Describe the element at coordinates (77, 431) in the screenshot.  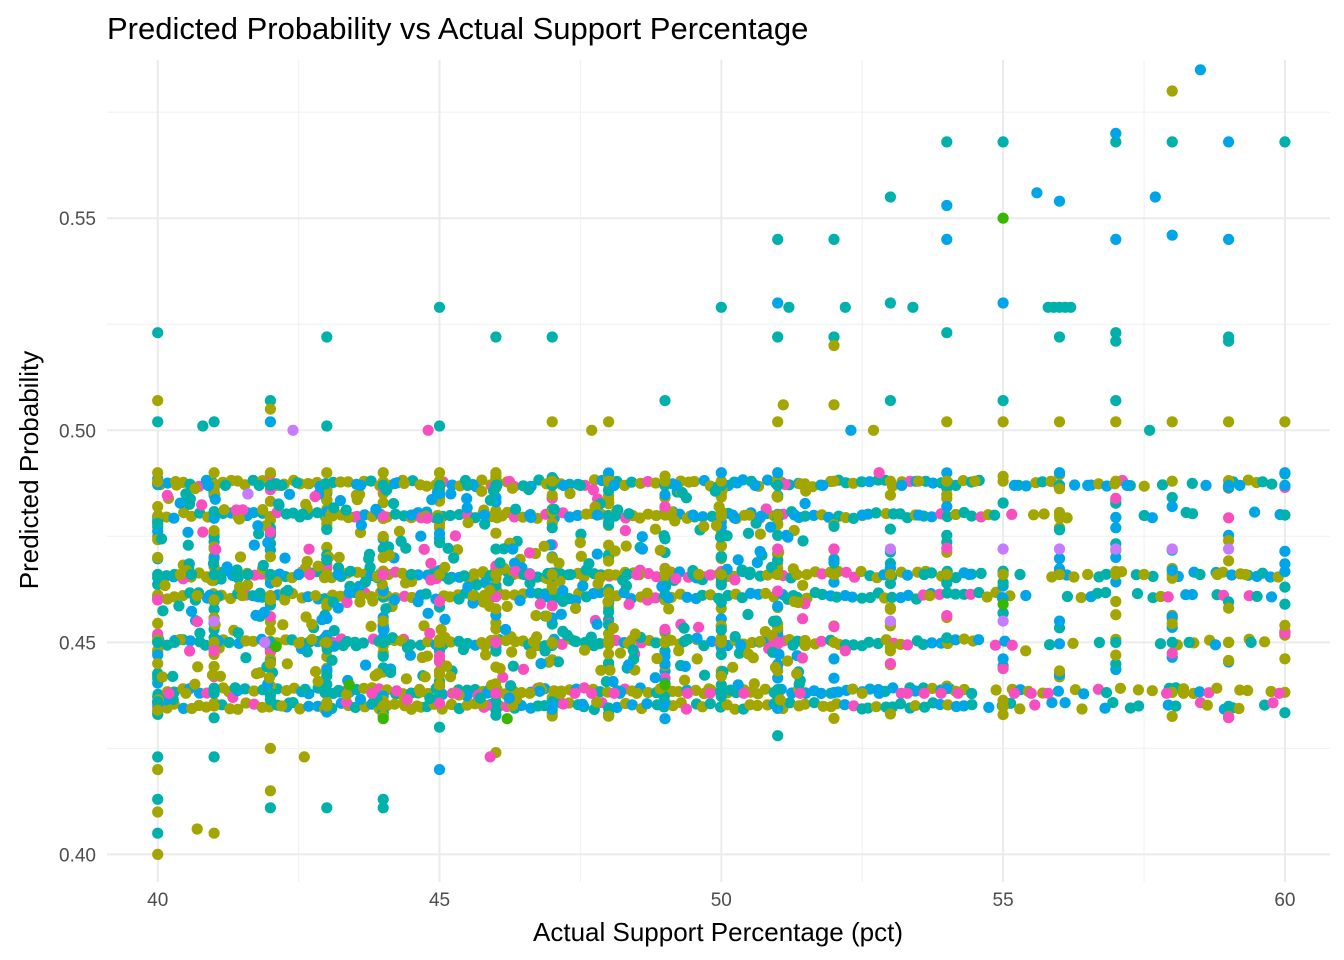
I see `y-tick-label: 0.50` at that location.